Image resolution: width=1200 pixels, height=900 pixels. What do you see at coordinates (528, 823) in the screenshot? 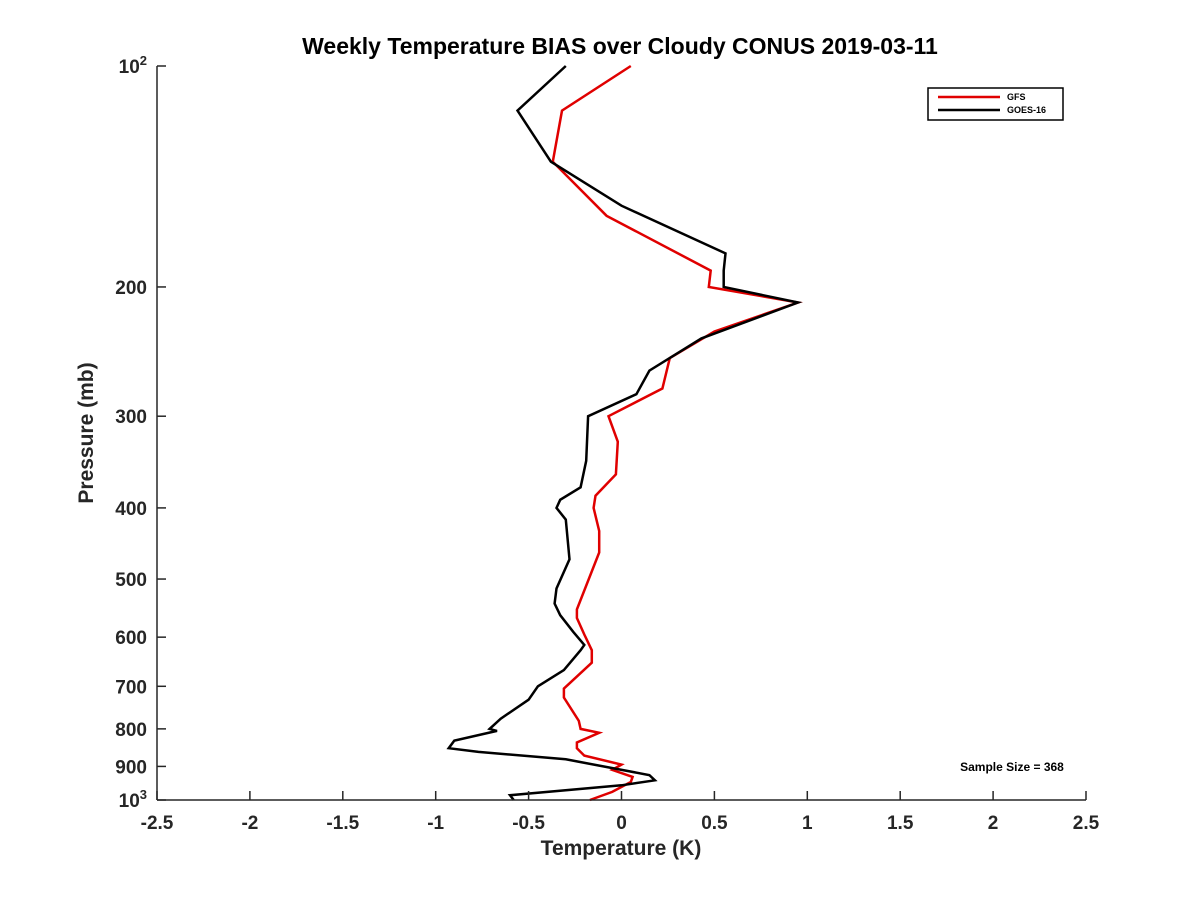
I see `x-tick-label: -0.5` at bounding box center [528, 823].